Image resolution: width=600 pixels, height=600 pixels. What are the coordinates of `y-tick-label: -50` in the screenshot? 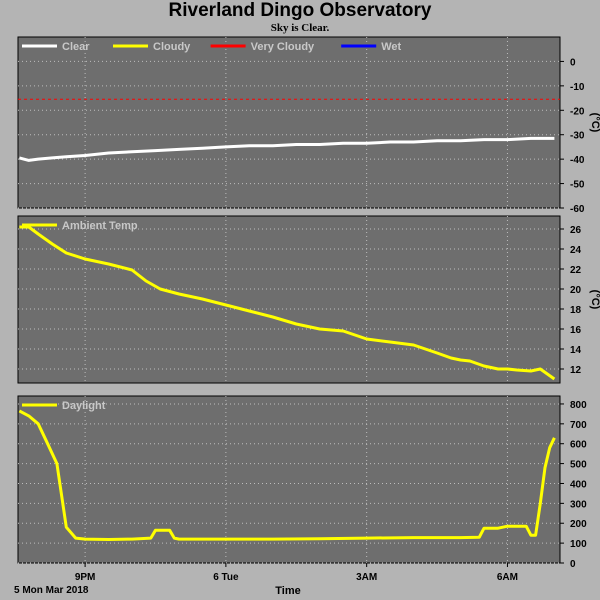 It's located at (577, 185).